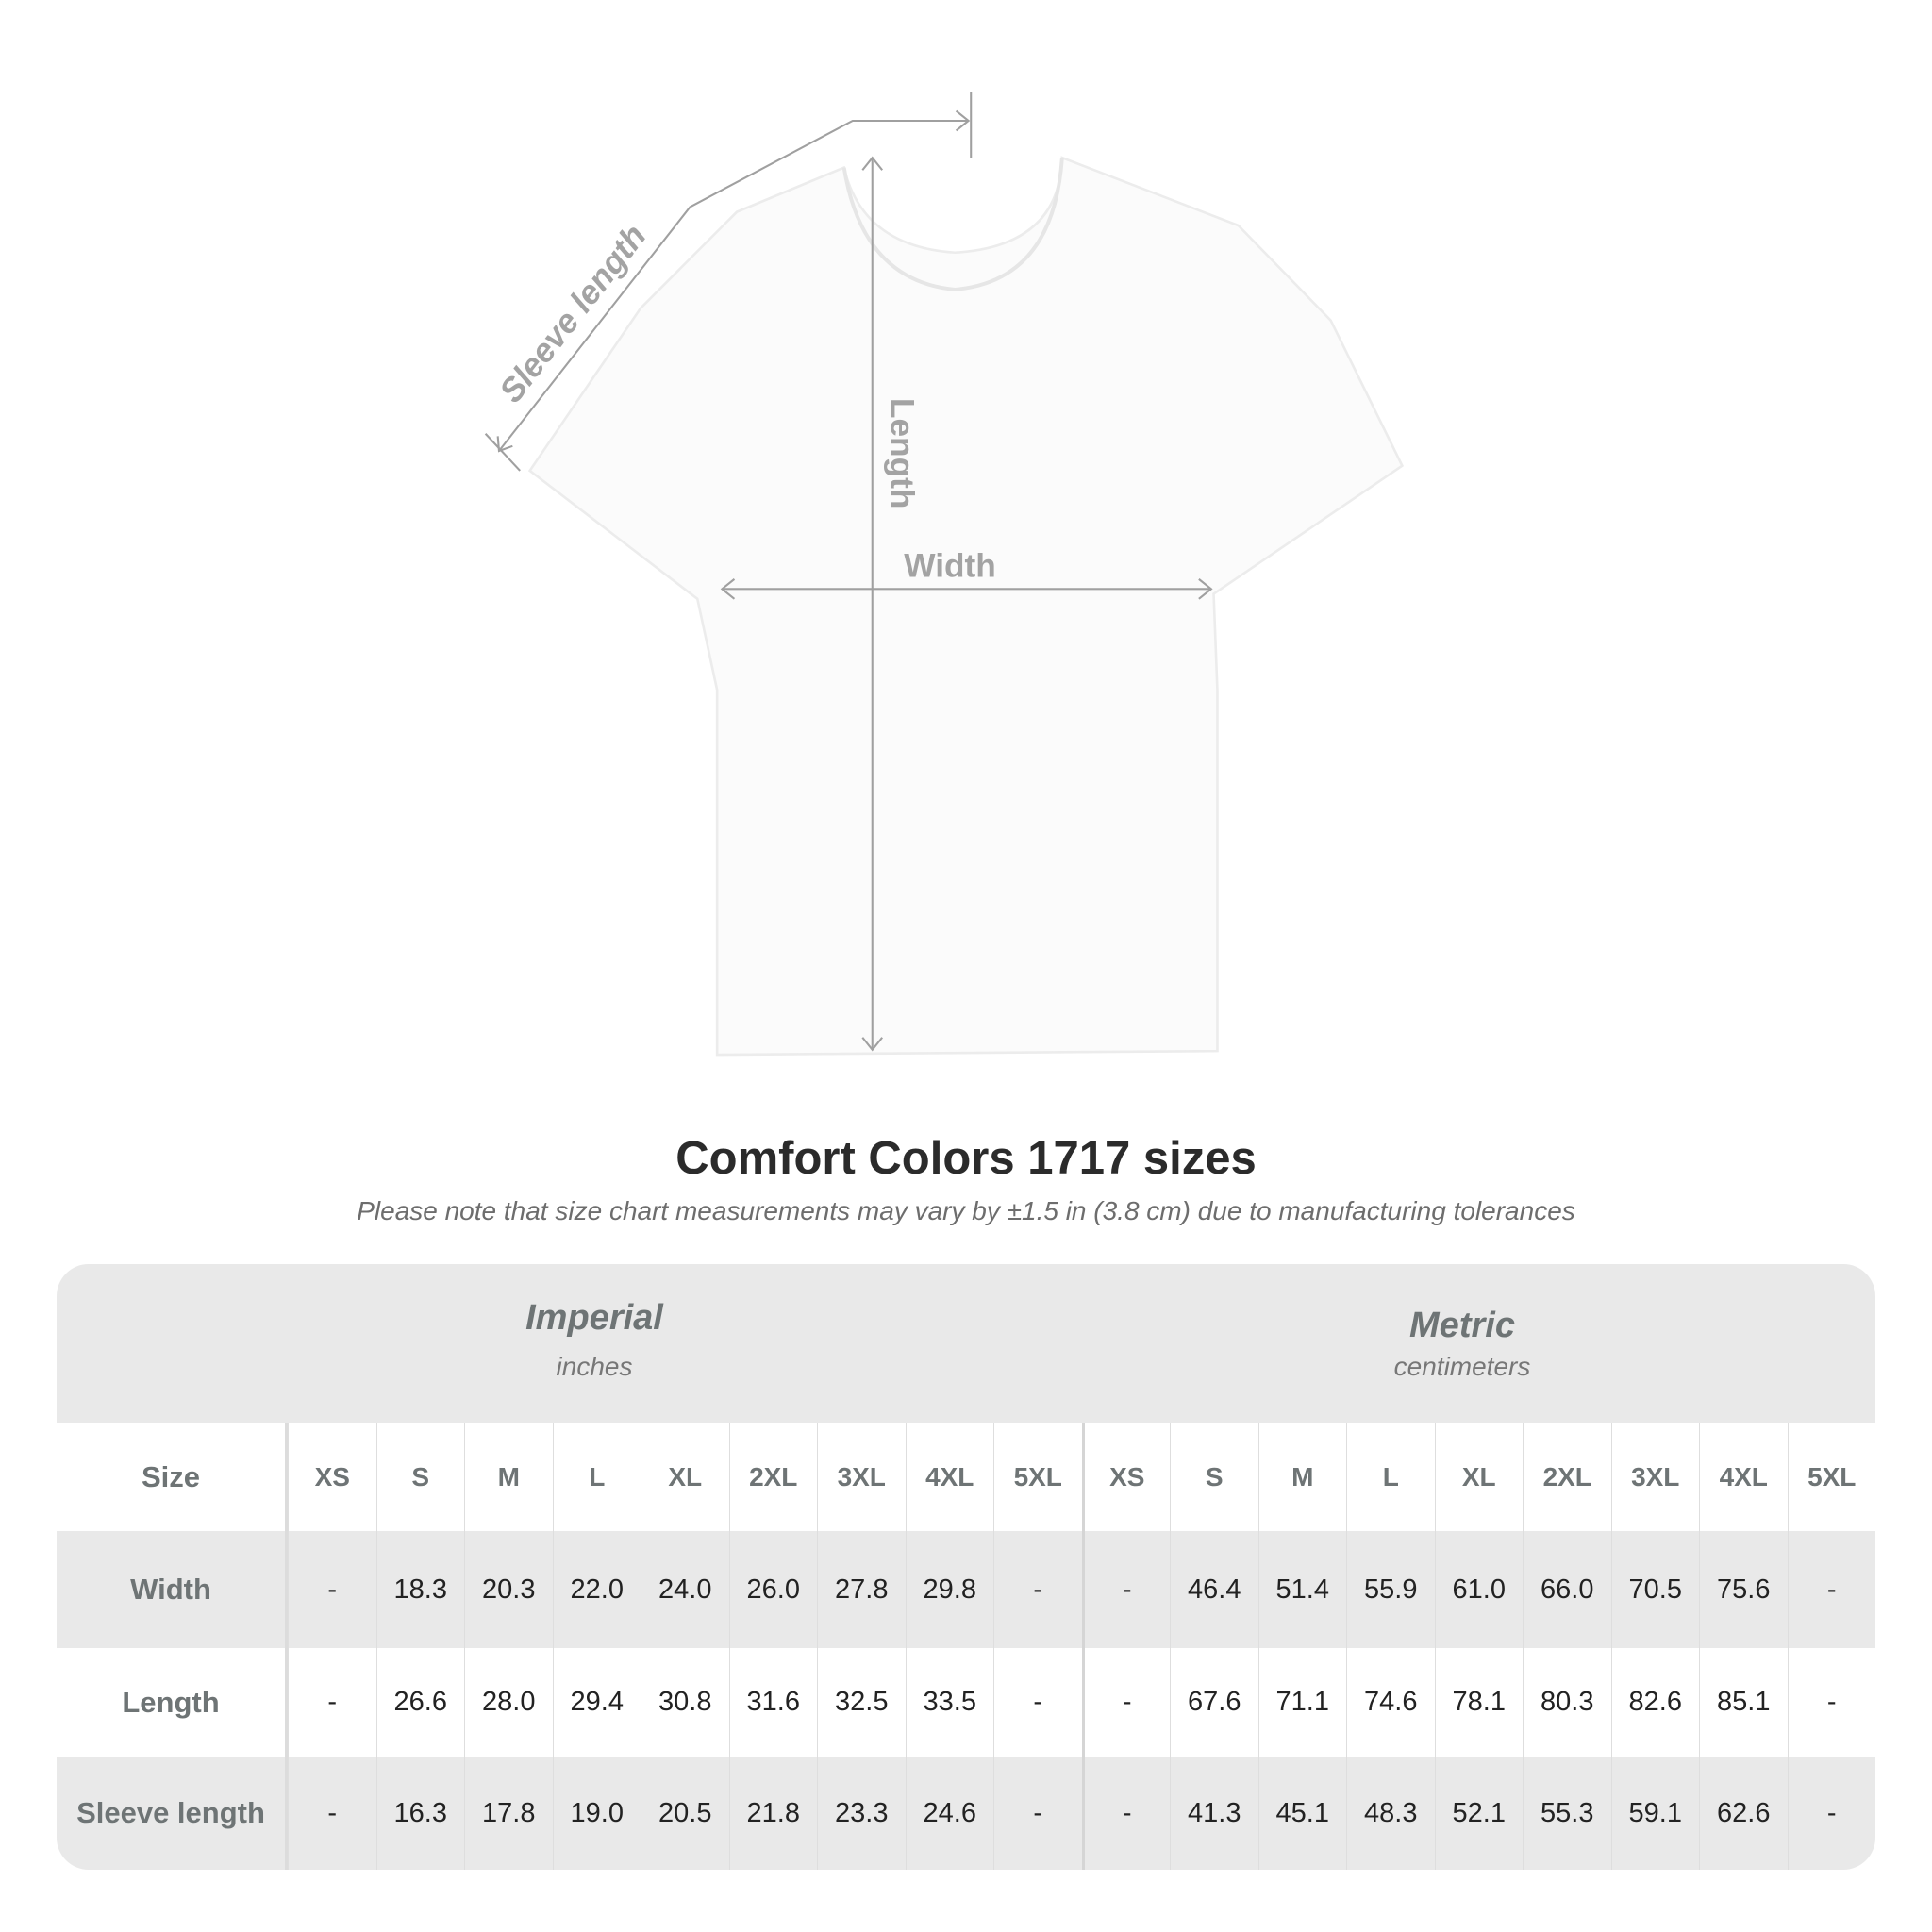 The image size is (1932, 1932). Describe the element at coordinates (949, 1702) in the screenshot. I see `imperial-value-cell: 33.5` at that location.